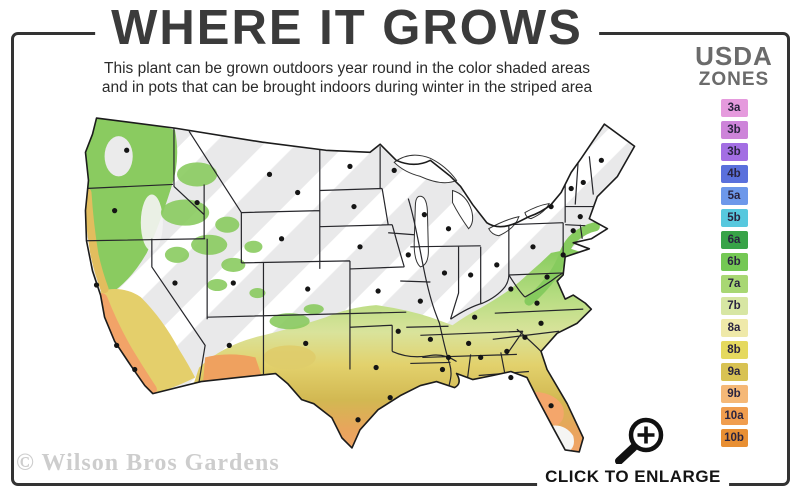 This screenshot has height=500, width=800. What do you see at coordinates (734, 240) in the screenshot?
I see `legend-zone-6a: 6a` at bounding box center [734, 240].